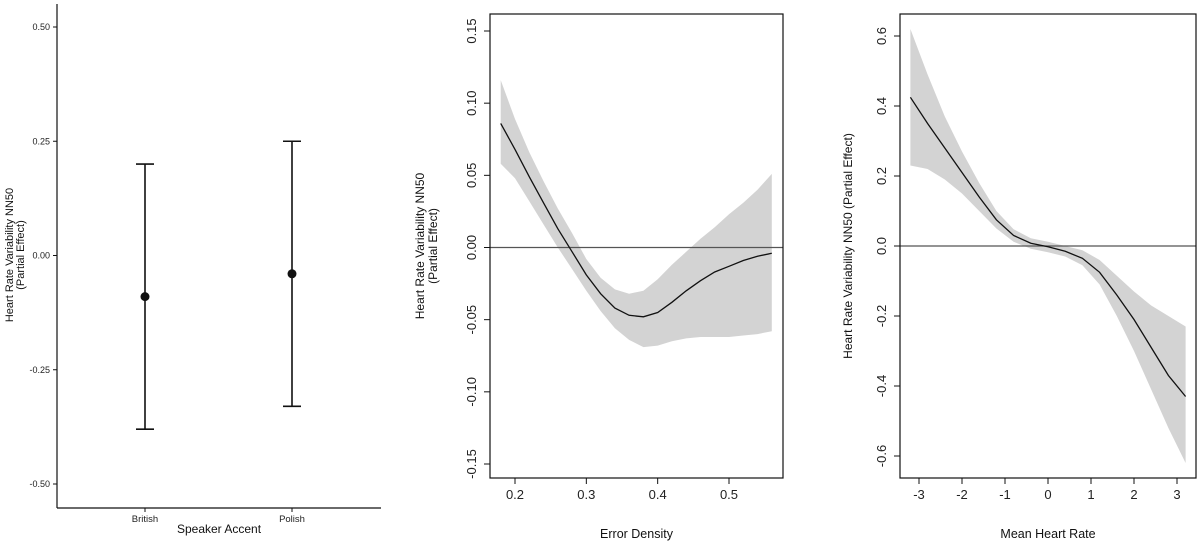 The width and height of the screenshot is (1200, 545). I want to click on x-tick-label: 0.4, so click(658, 494).